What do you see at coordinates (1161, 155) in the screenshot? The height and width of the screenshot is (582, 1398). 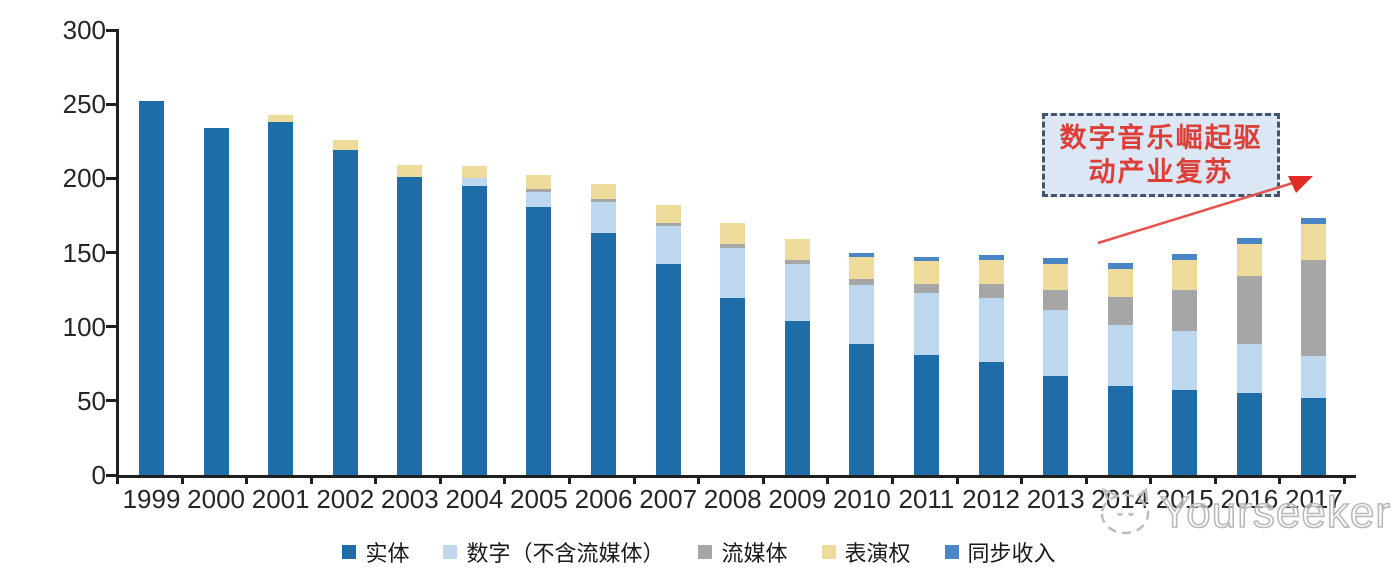 I see `annotation-callout: 数字音乐崛起驱 动产业复苏` at bounding box center [1161, 155].